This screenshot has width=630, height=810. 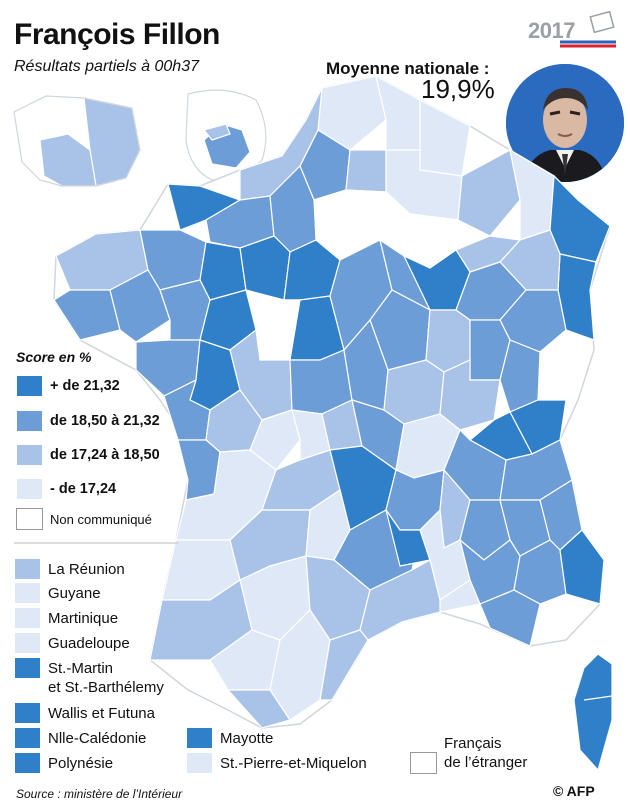 What do you see at coordinates (486, 753) in the screenshot?
I see `legend-label: Français de l’étranger` at bounding box center [486, 753].